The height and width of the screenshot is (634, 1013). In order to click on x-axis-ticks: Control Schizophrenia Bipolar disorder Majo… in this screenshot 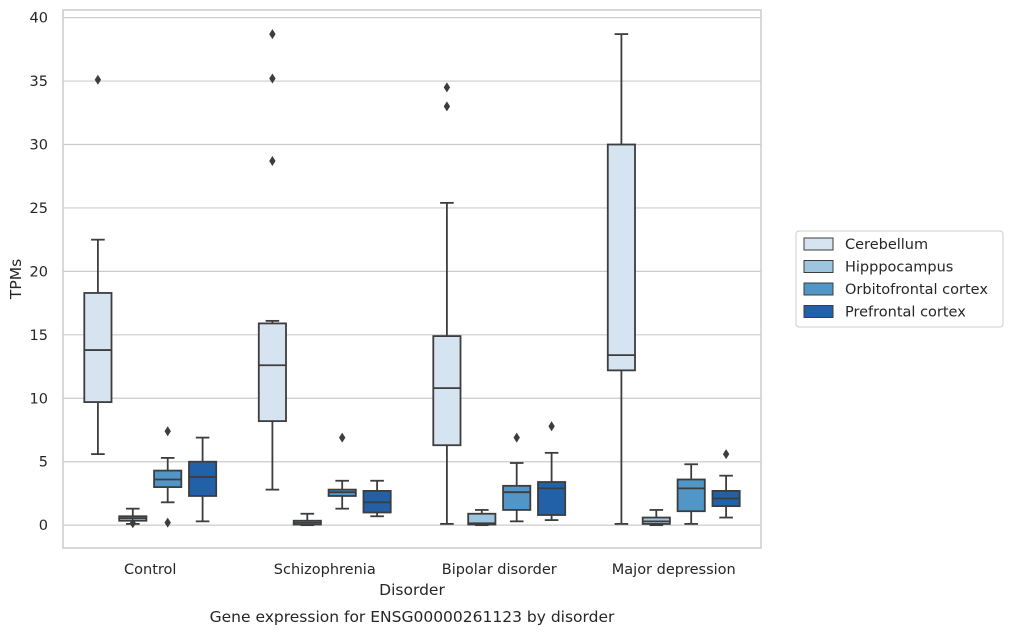, I will do `click(430, 570)`.